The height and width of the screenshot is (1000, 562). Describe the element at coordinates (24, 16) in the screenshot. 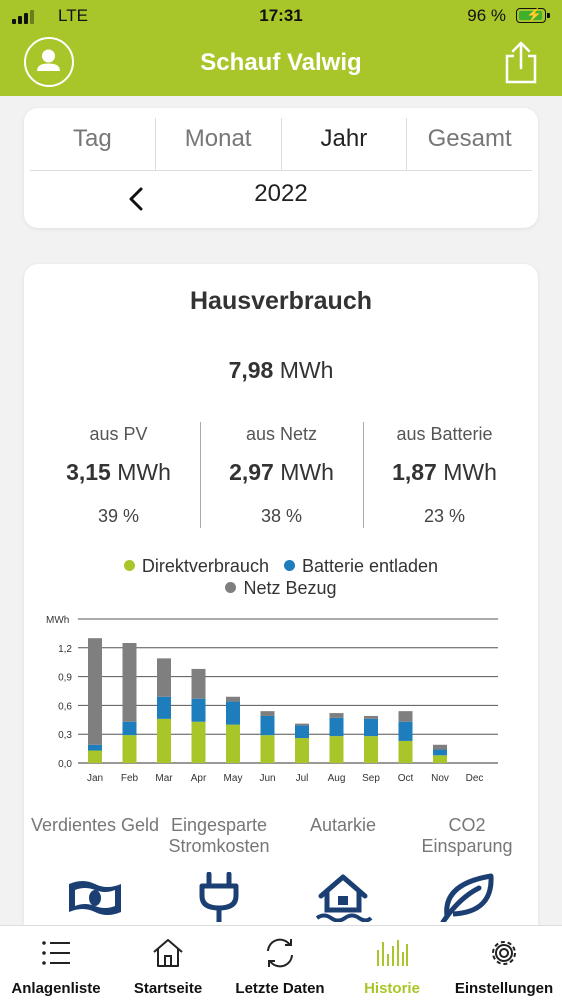

I see `signal-icon` at that location.